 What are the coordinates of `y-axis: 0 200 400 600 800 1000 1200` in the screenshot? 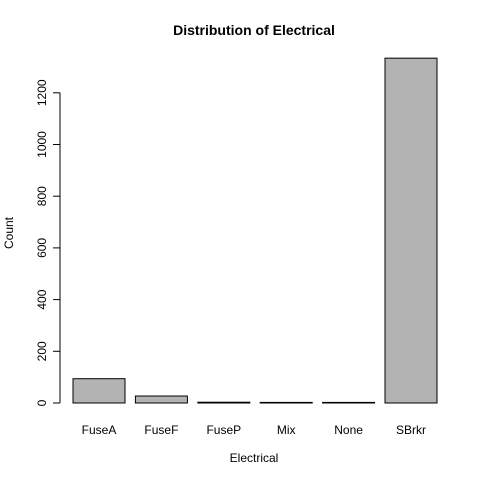 It's located at (48, 242).